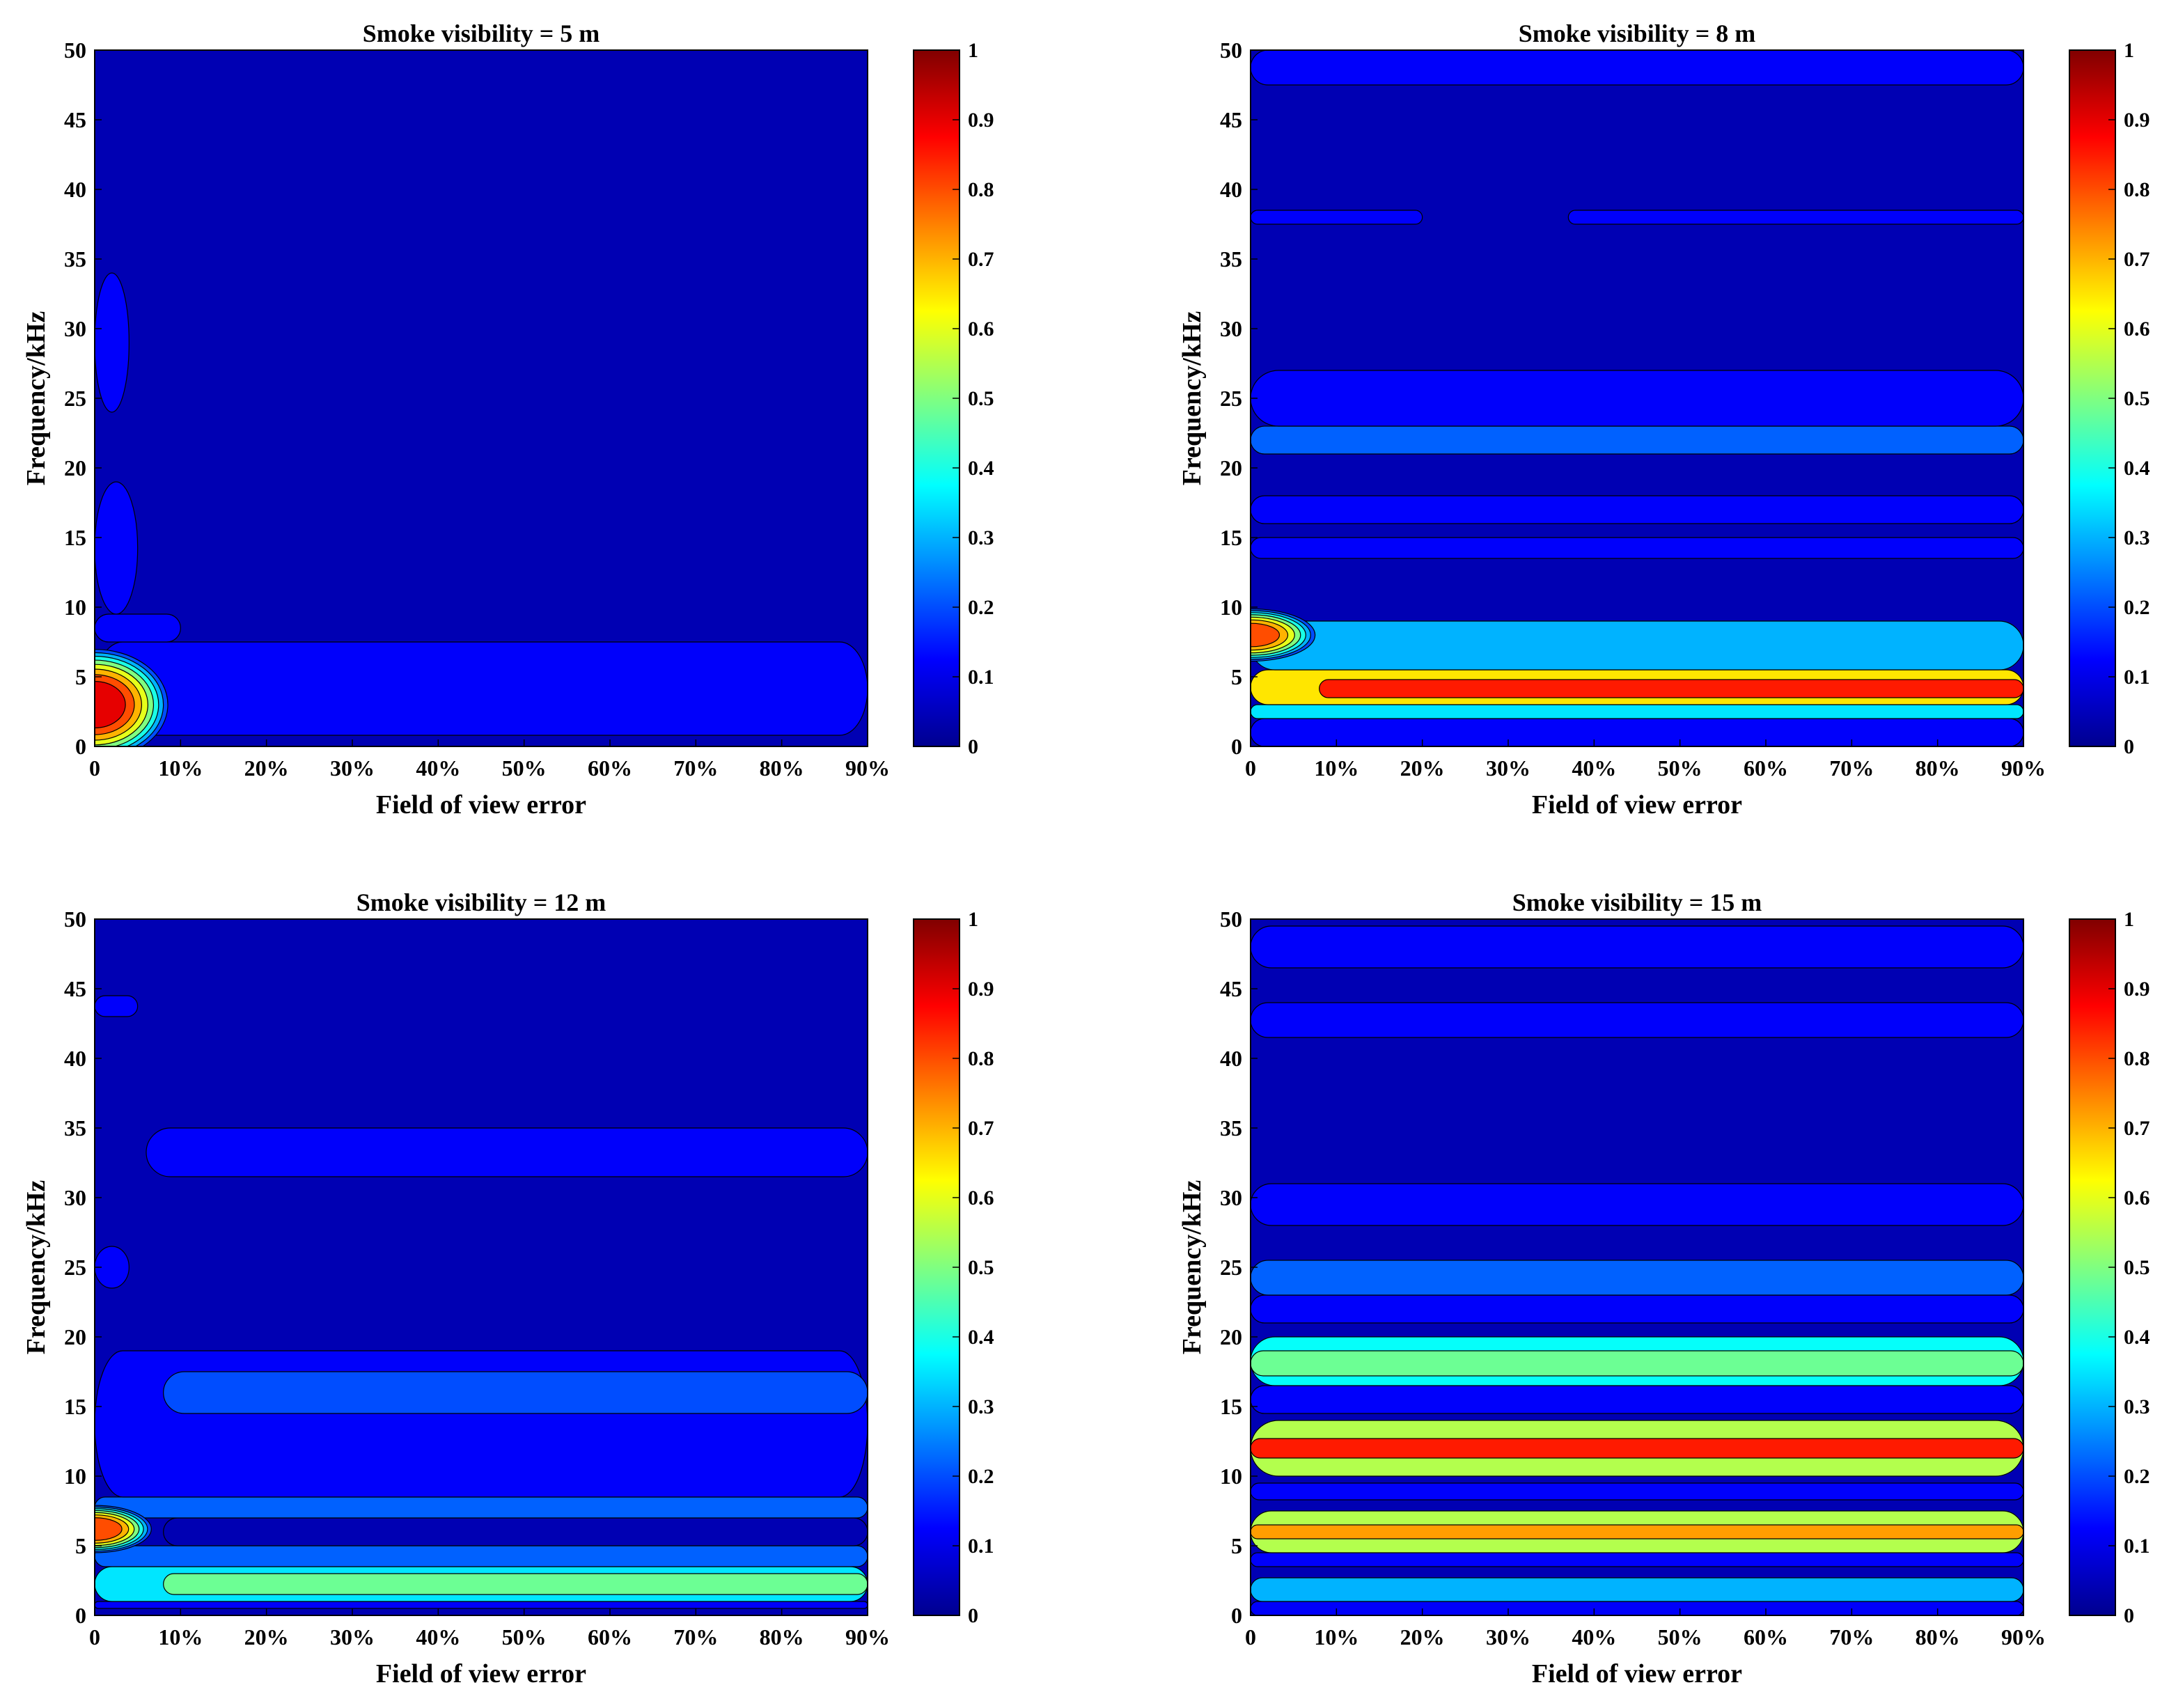  I want to click on x-tick-label: 70%, so click(1851, 1637).